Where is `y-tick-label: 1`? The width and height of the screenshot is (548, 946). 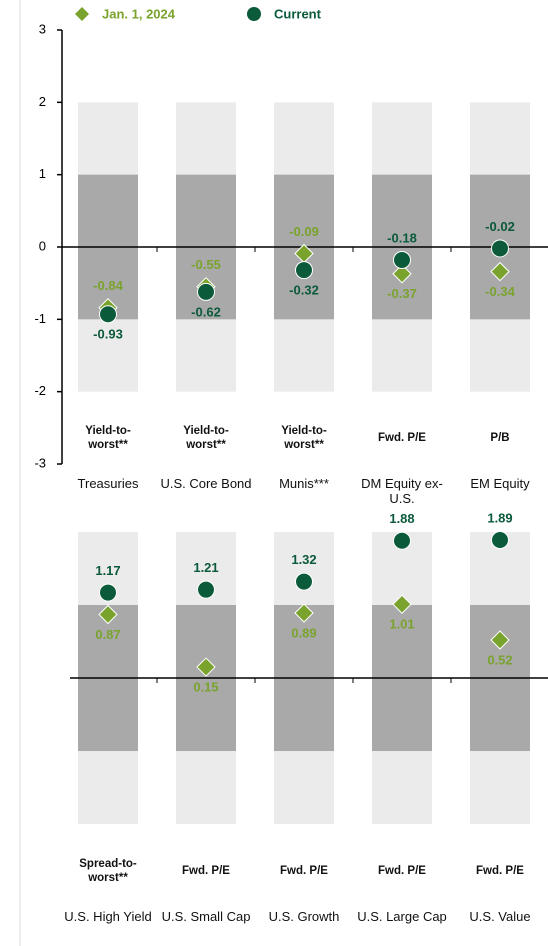 y-tick-label: 1 is located at coordinates (42, 173).